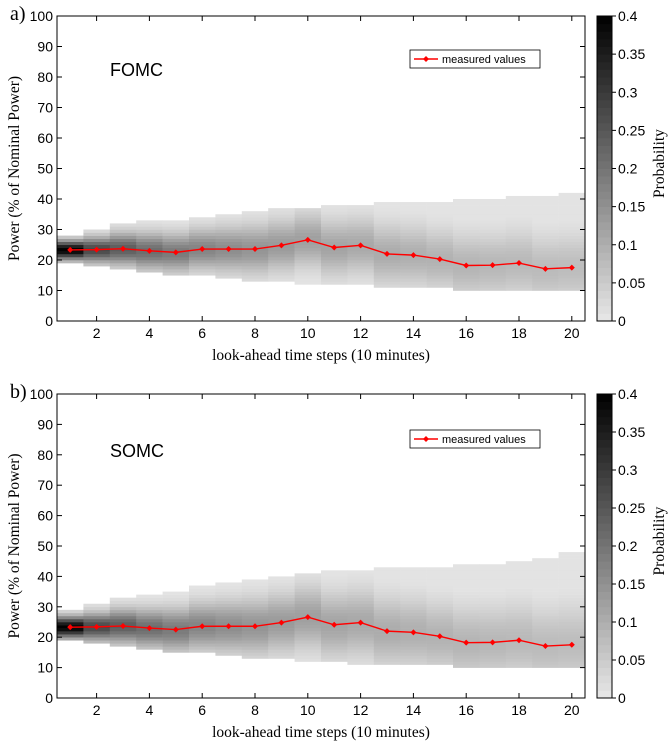  Describe the element at coordinates (45, 291) in the screenshot. I see `y-tick-label: 10` at that location.